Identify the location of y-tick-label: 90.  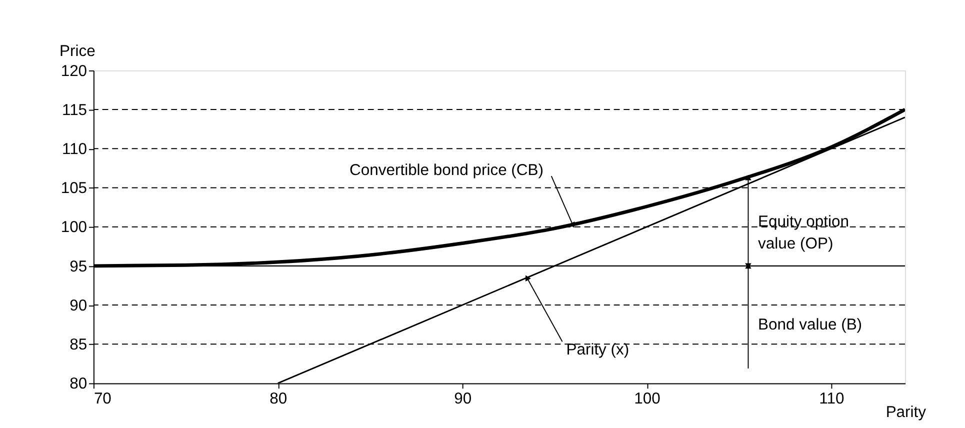
(79, 305).